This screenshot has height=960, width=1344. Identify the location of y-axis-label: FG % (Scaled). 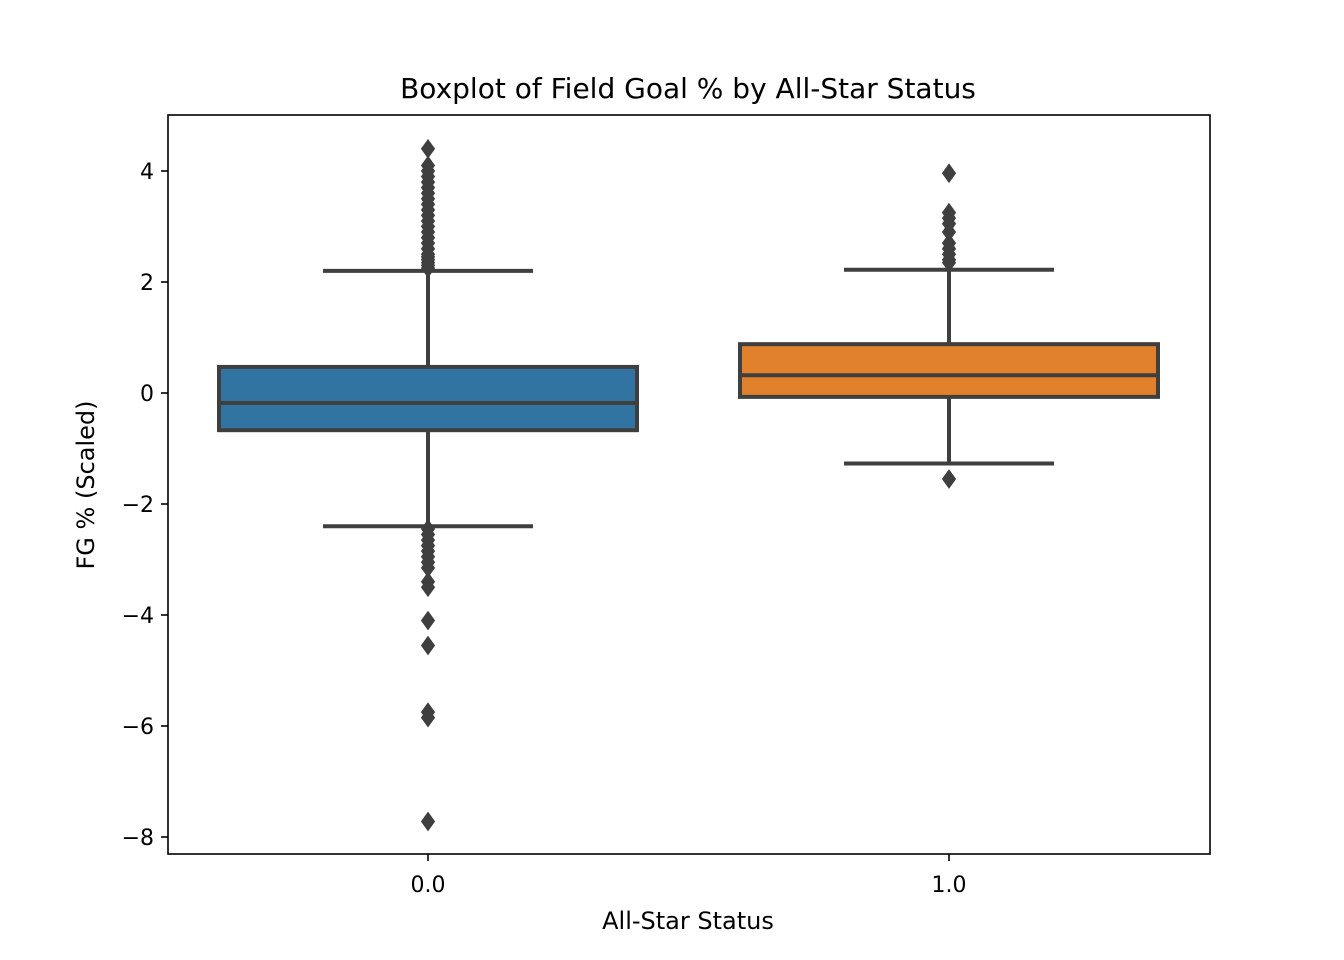
(86, 485).